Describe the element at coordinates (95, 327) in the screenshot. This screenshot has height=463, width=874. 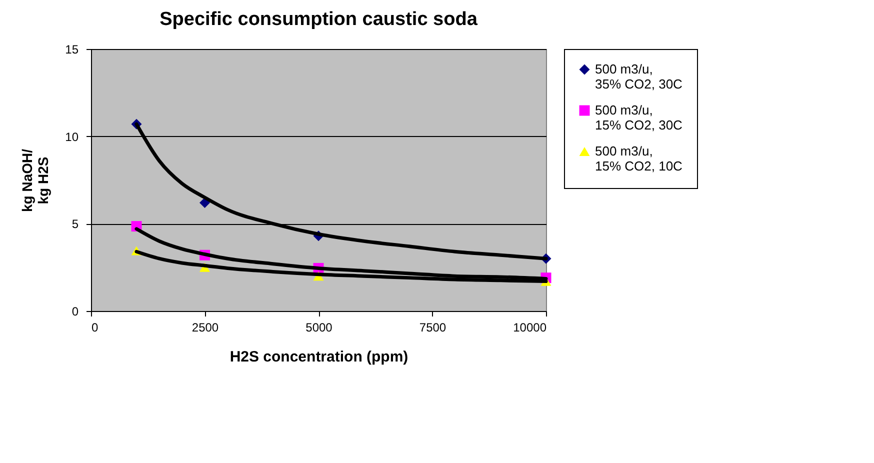
I see `x-tick-label: 0` at that location.